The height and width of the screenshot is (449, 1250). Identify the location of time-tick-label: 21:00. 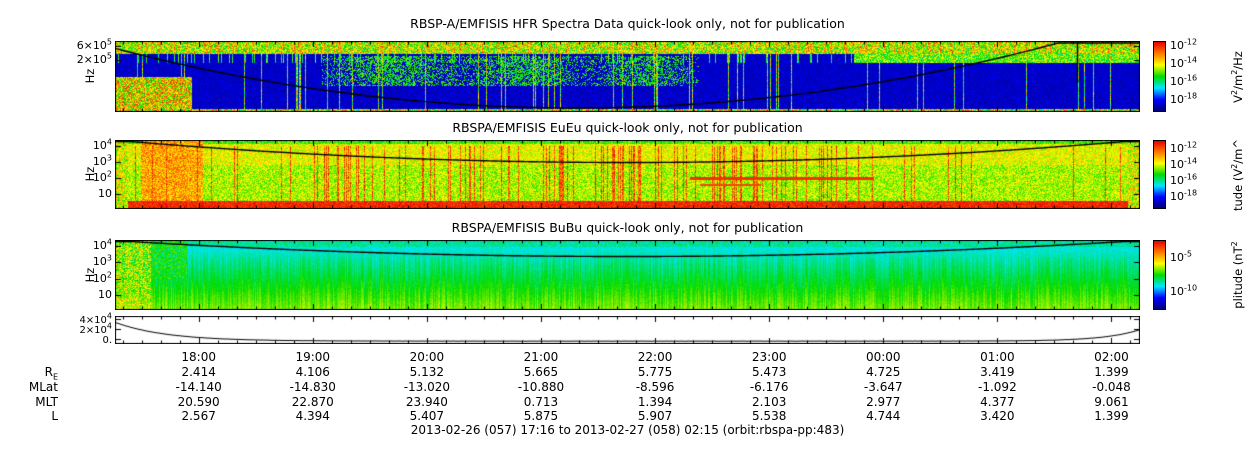
(541, 357).